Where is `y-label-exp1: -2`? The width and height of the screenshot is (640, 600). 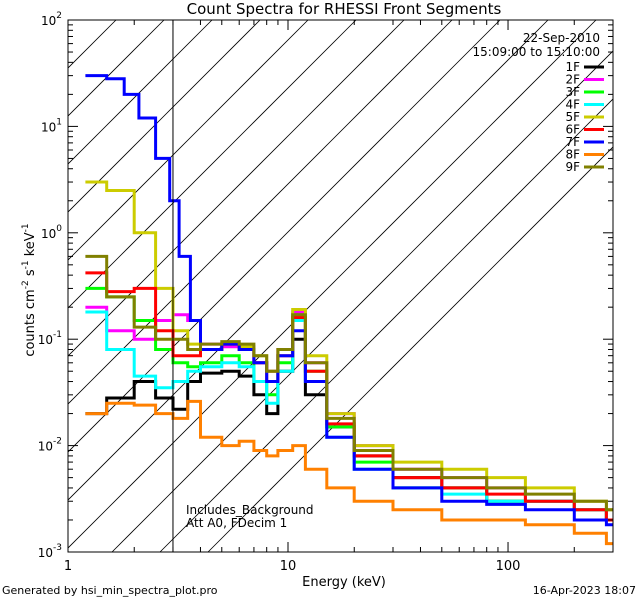 y-label-exp1: -2 is located at coordinates (26, 284).